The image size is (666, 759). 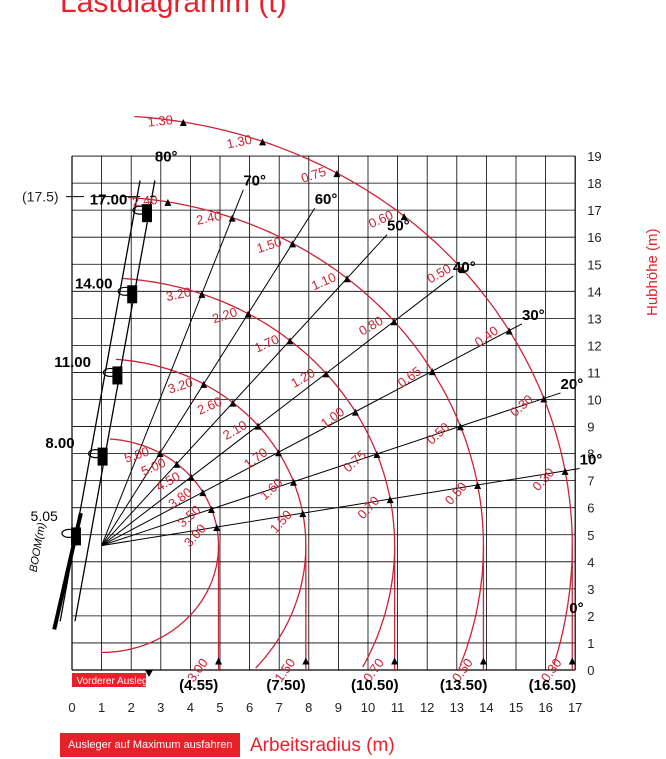 I want to click on y-tick-label: 11, so click(x=594, y=372).